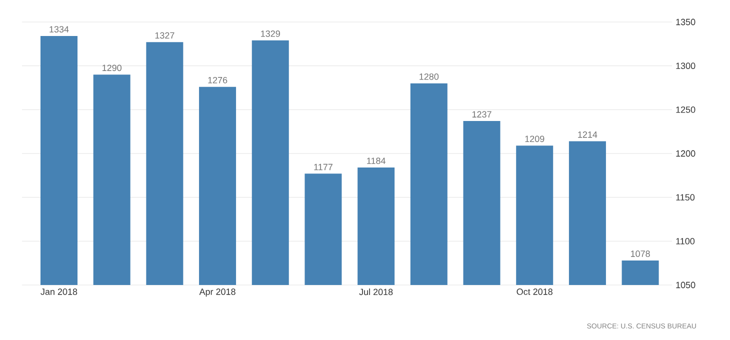  Describe the element at coordinates (323, 167) in the screenshot. I see `data-label: 1177` at that location.